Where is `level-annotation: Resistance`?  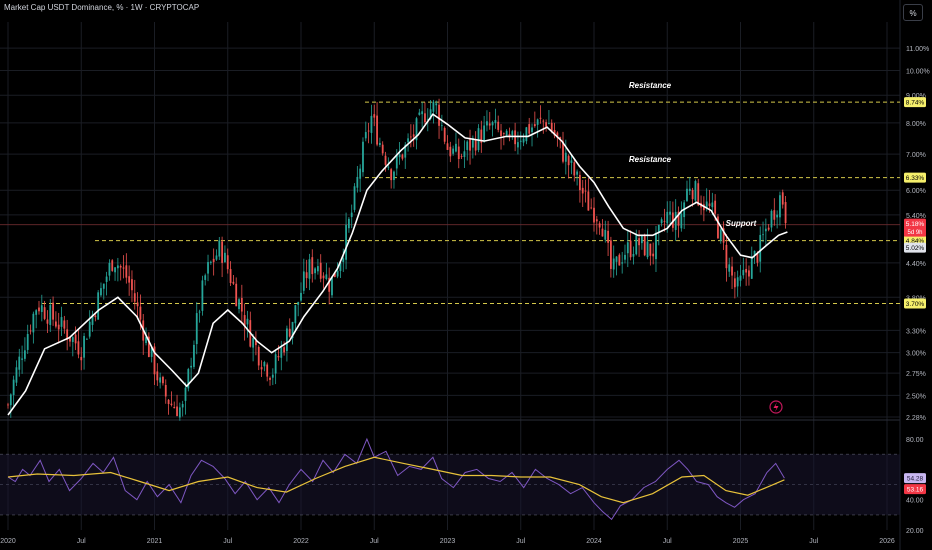
level-annotation: Resistance is located at coordinates (650, 85).